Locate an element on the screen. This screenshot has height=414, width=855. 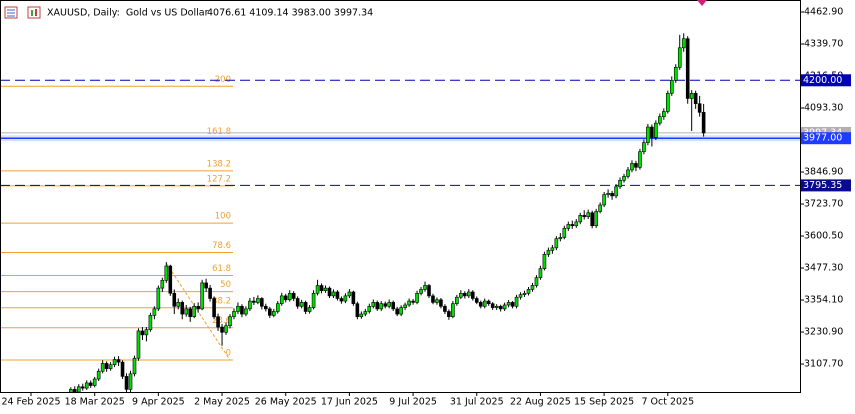
x-tick-label: 26 May 2025 is located at coordinates (286, 402).